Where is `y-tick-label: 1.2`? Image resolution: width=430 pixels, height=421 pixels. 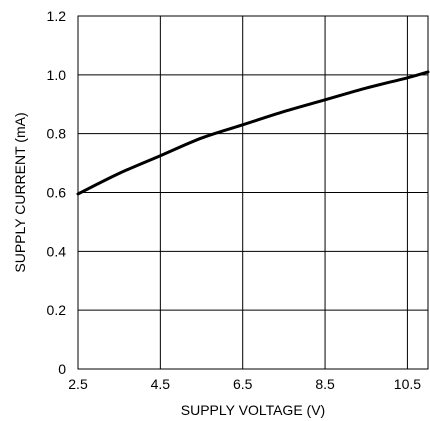
y-tick-label: 1.2 is located at coordinates (57, 16).